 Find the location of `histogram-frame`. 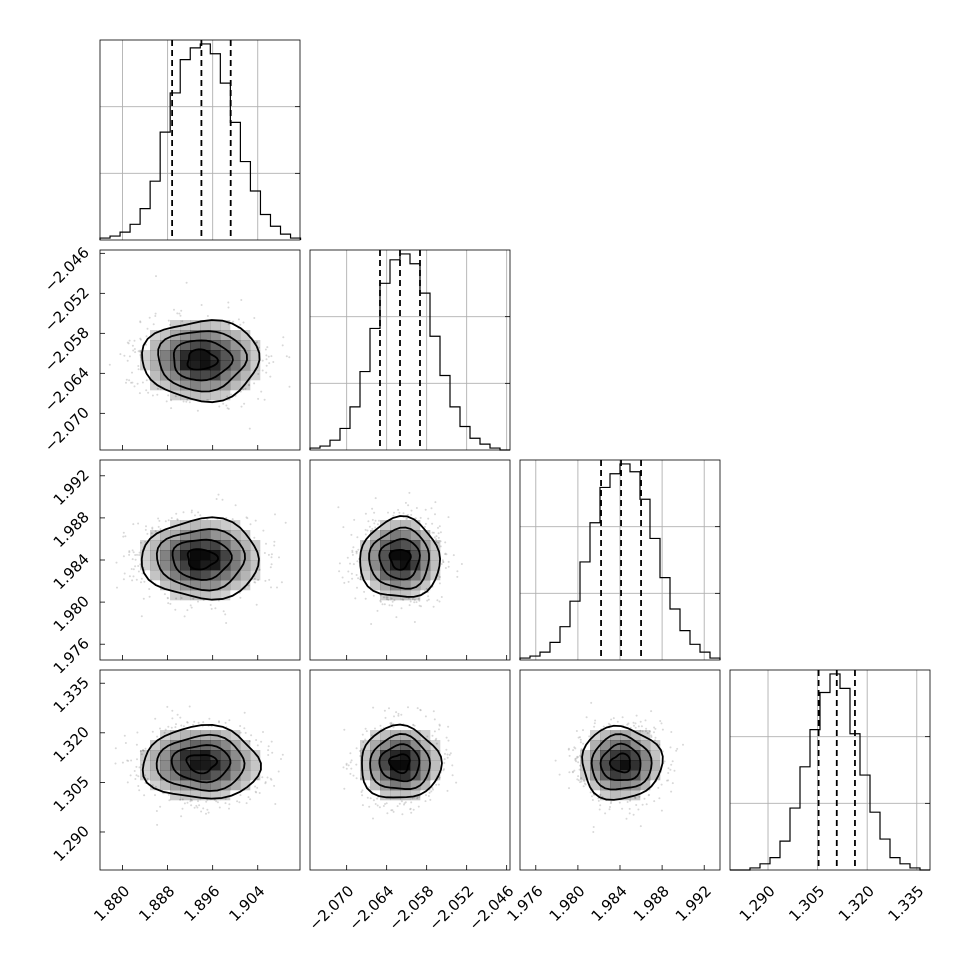

histogram-frame is located at coordinates (830, 770).